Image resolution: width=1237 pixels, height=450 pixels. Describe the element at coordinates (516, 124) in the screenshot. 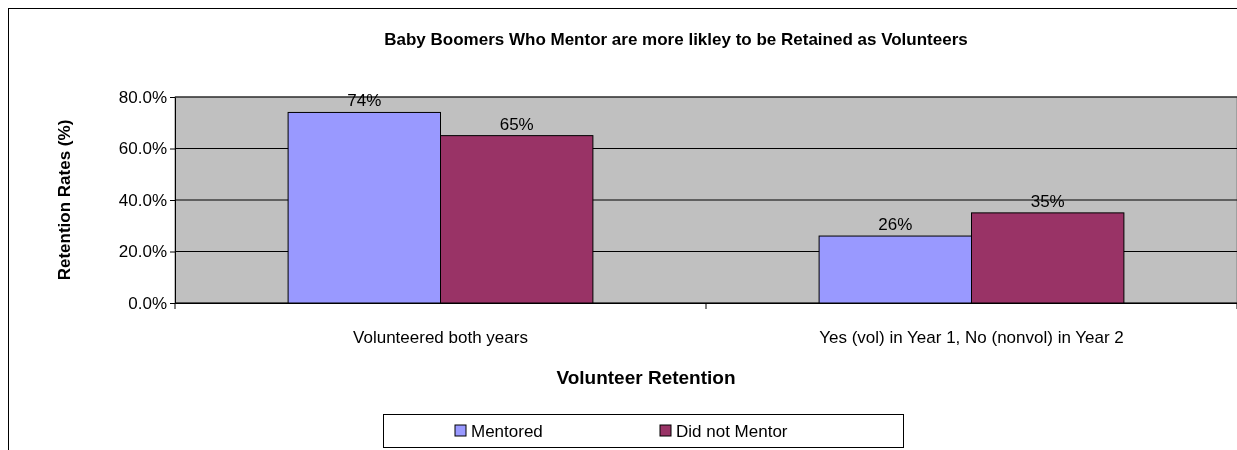

I see `data-label: 65%` at that location.